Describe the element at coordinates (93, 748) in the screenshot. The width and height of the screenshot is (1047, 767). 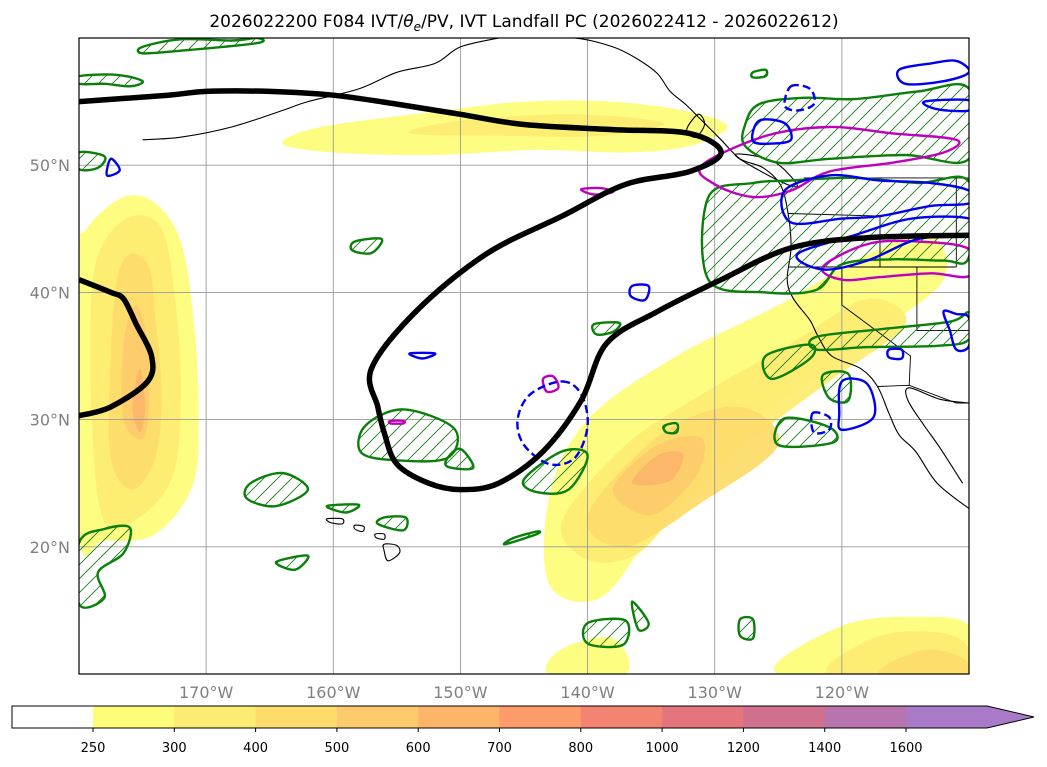
I see `colorbar-tick-label: 250` at that location.